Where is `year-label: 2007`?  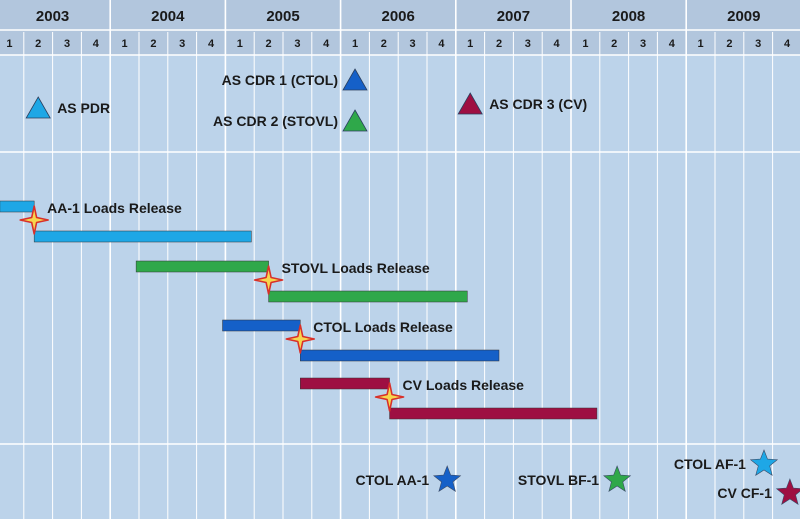 year-label: 2007 is located at coordinates (513, 16).